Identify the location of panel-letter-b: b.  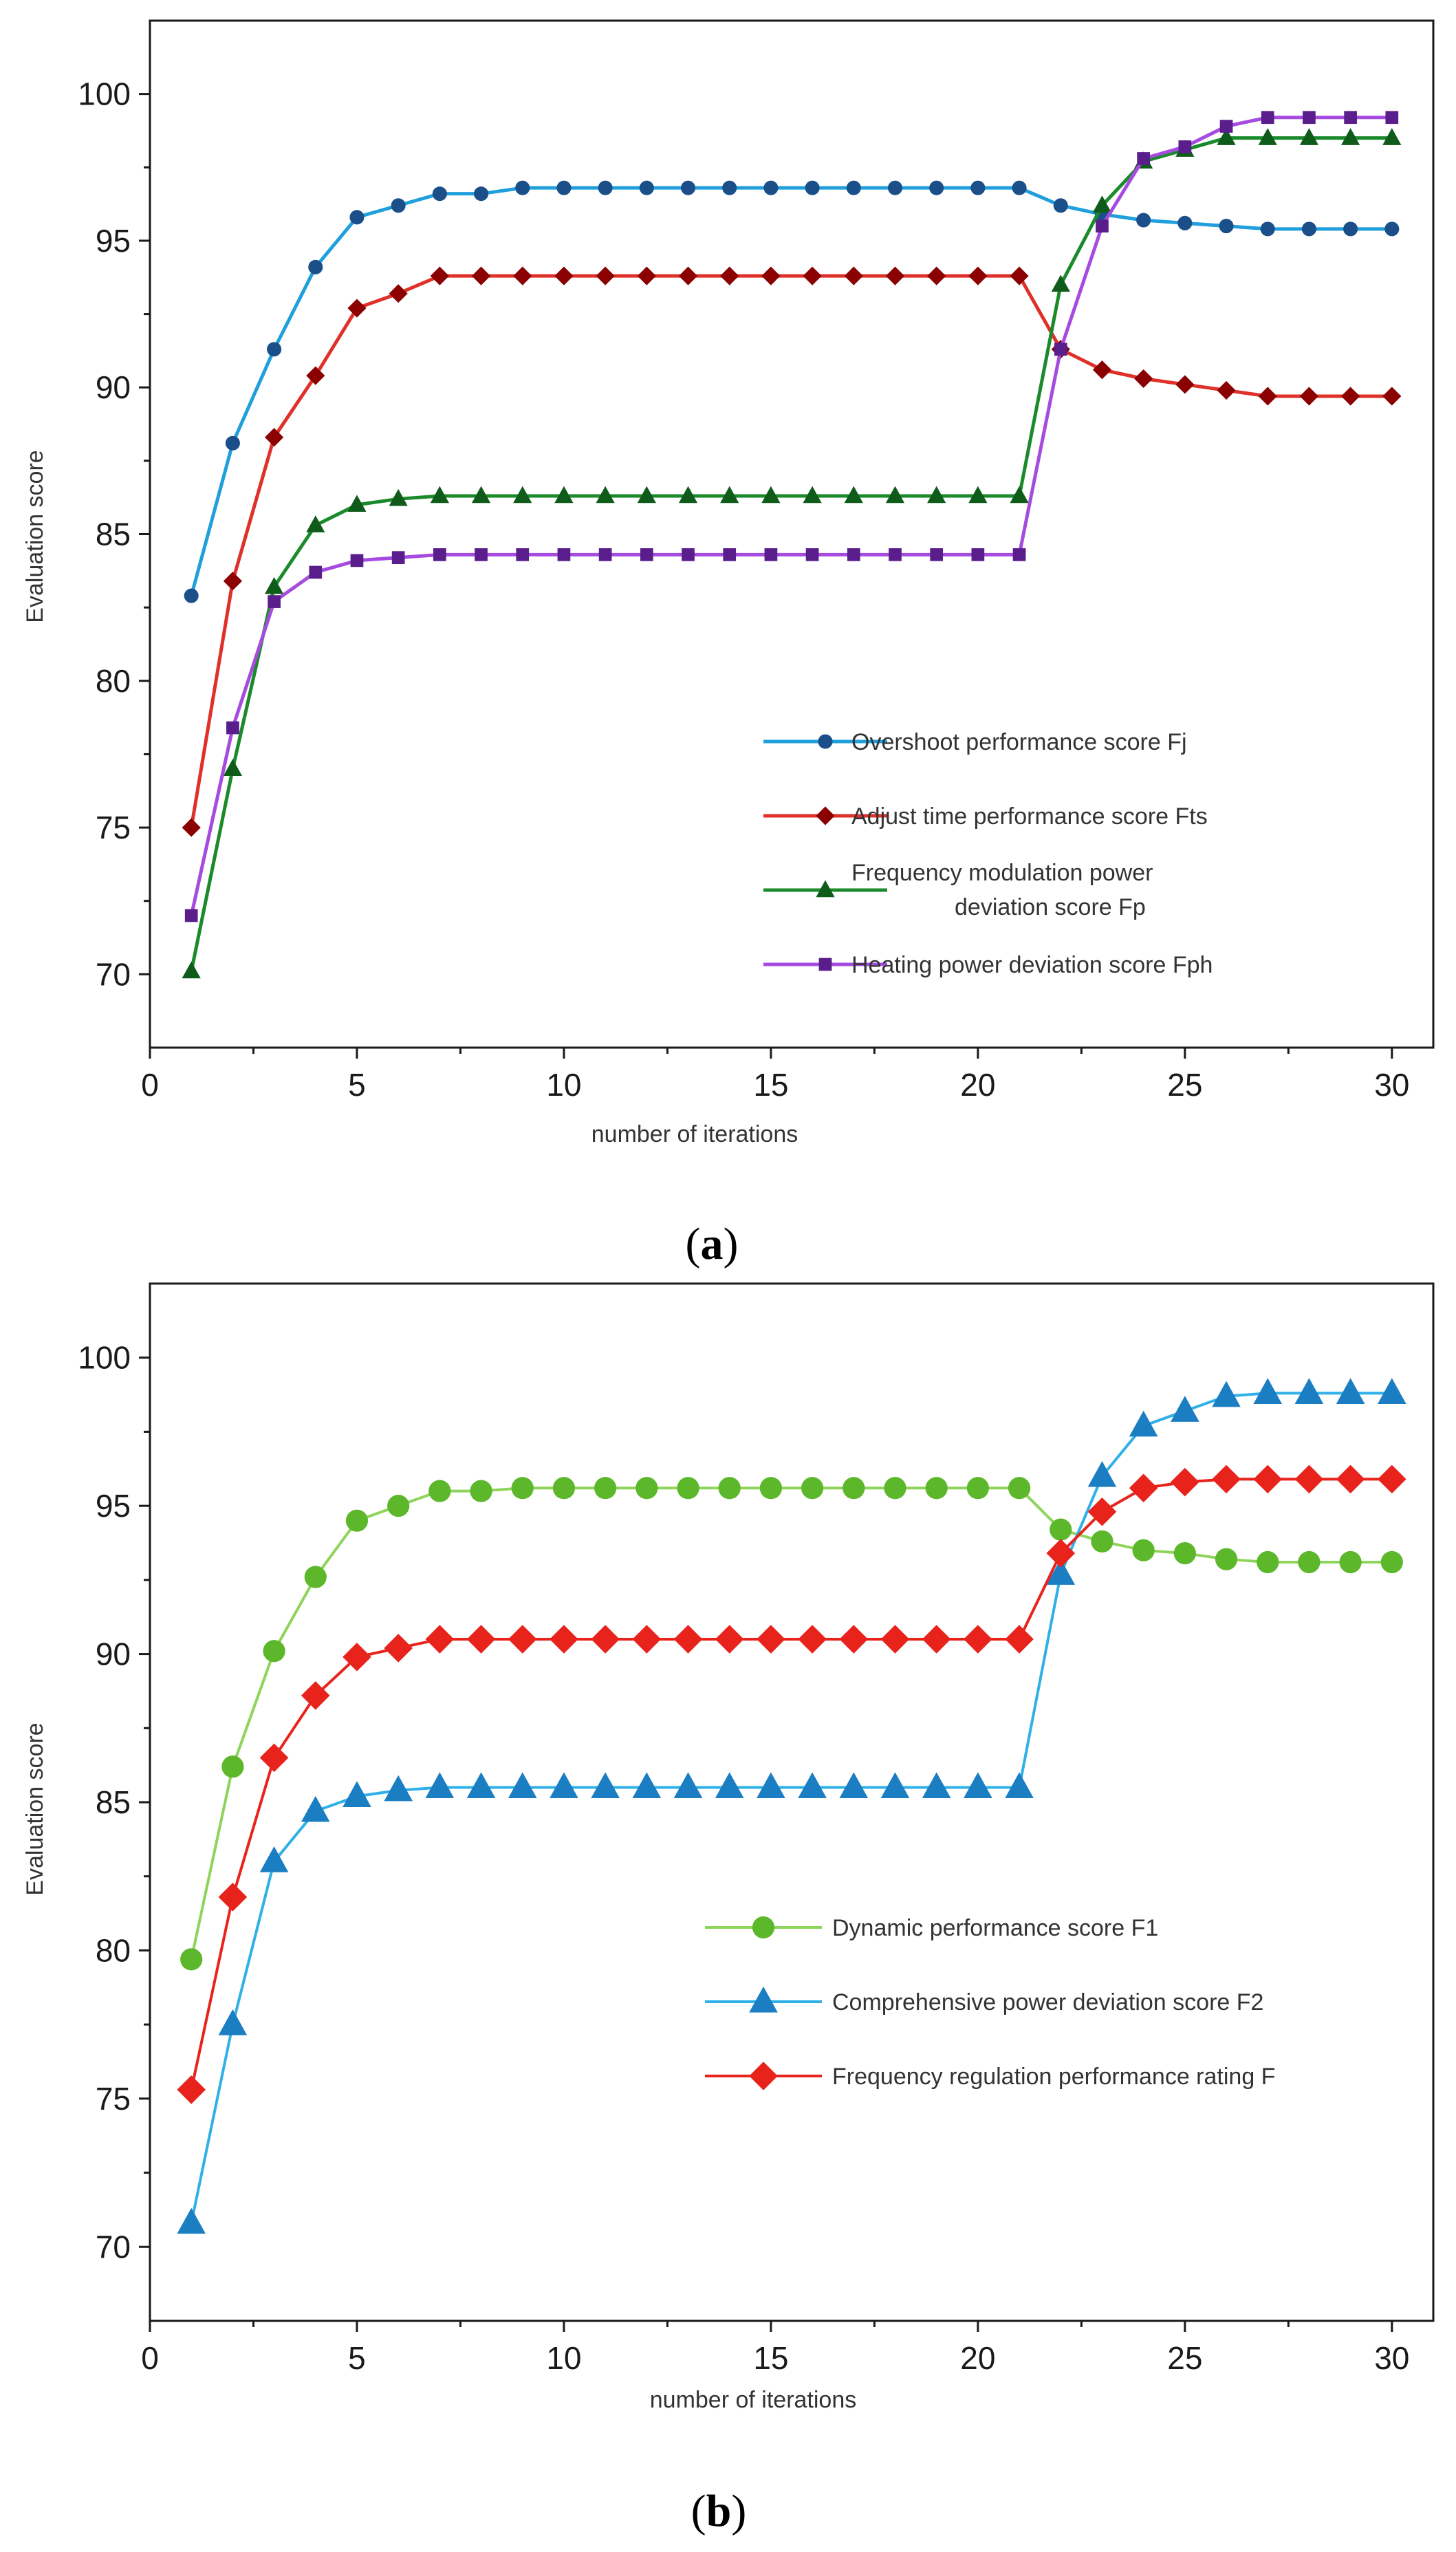
(719, 2511).